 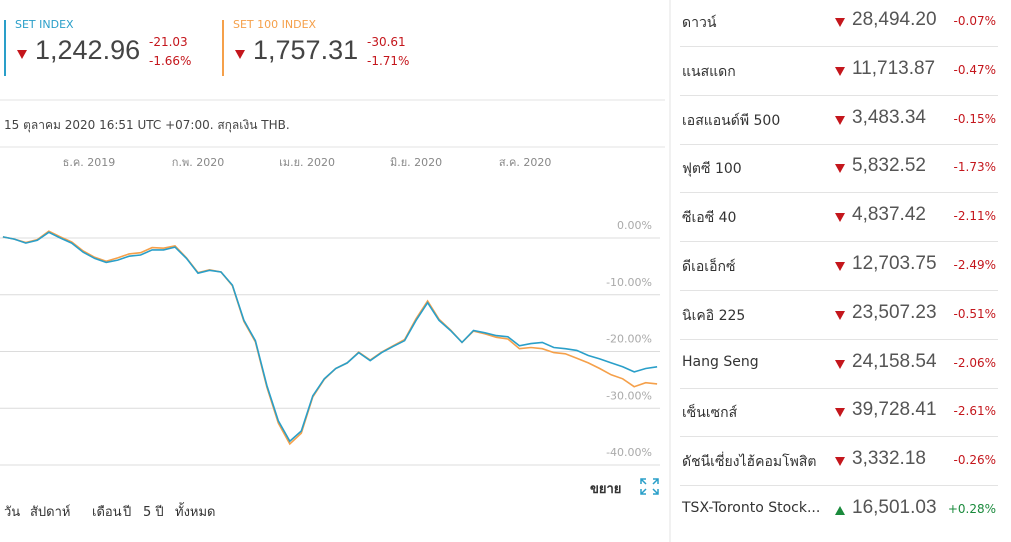 I want to click on x-tick-label: มิ.ย. 2020, so click(x=416, y=162).